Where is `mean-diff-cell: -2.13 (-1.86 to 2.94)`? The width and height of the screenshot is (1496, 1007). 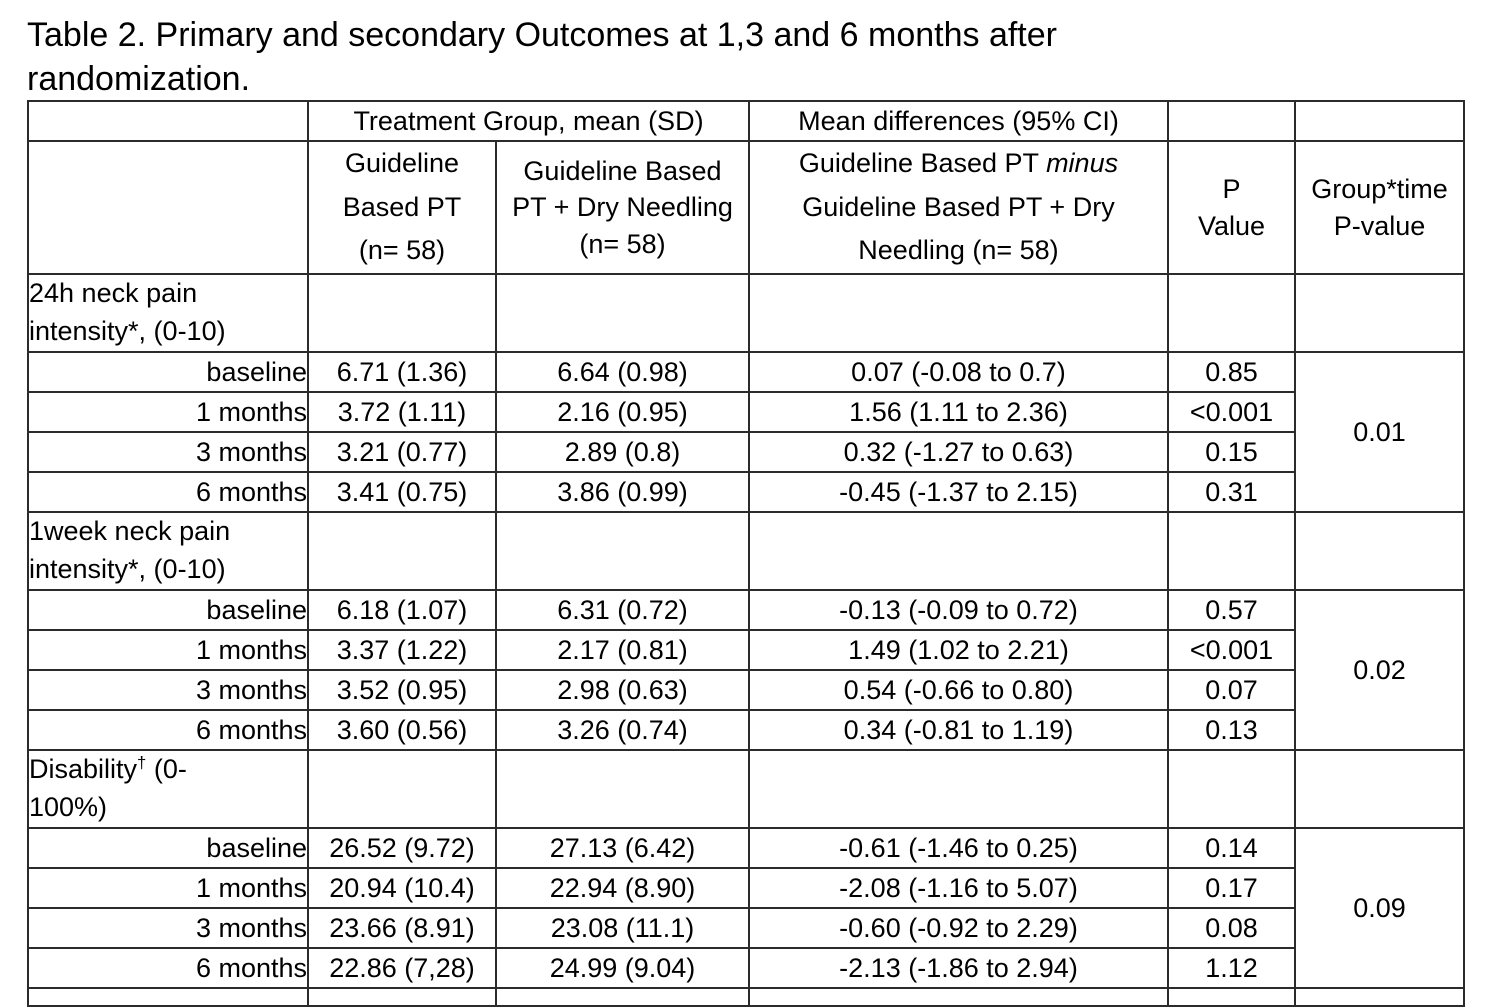 mean-diff-cell: -2.13 (-1.86 to 2.94) is located at coordinates (958, 968).